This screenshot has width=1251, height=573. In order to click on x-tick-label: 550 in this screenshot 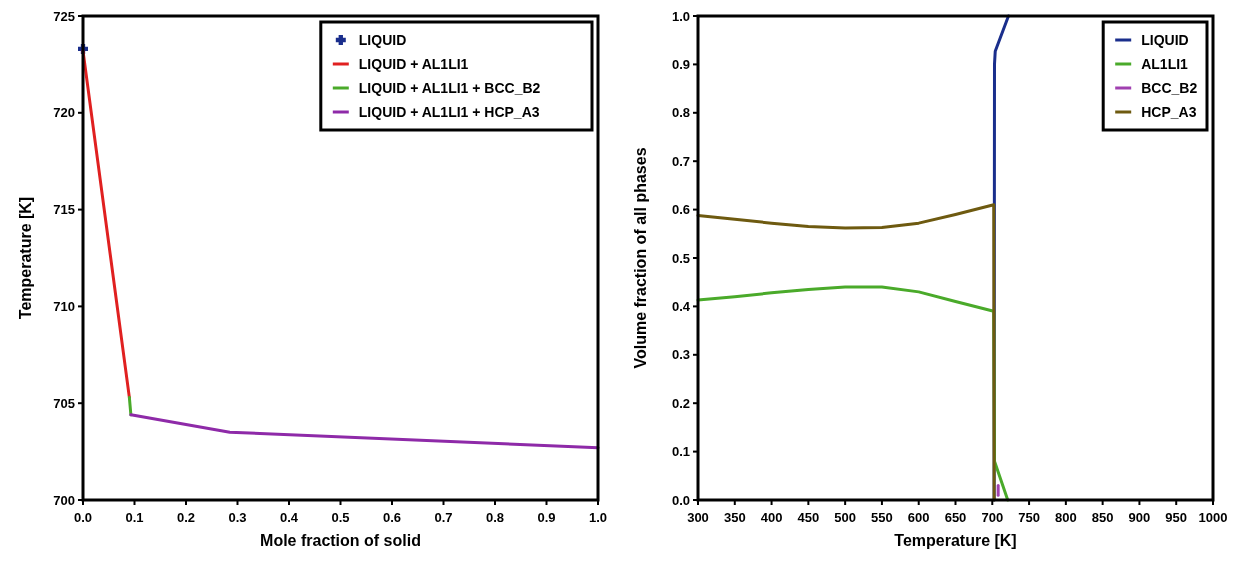, I will do `click(882, 517)`.